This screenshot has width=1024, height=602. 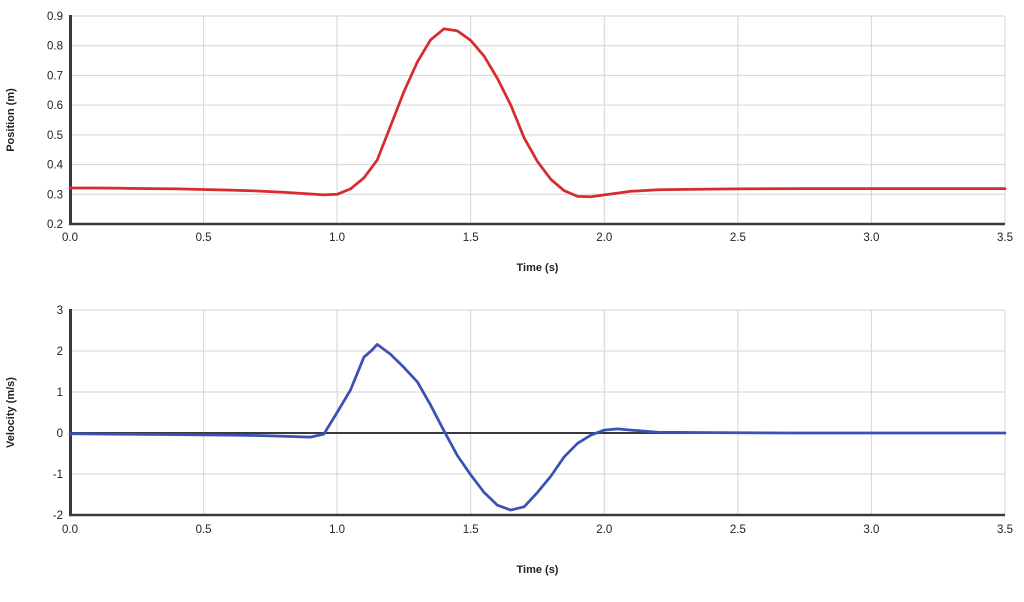 What do you see at coordinates (11, 412) in the screenshot?
I see `y-axis-title: Velocity (m/s)` at bounding box center [11, 412].